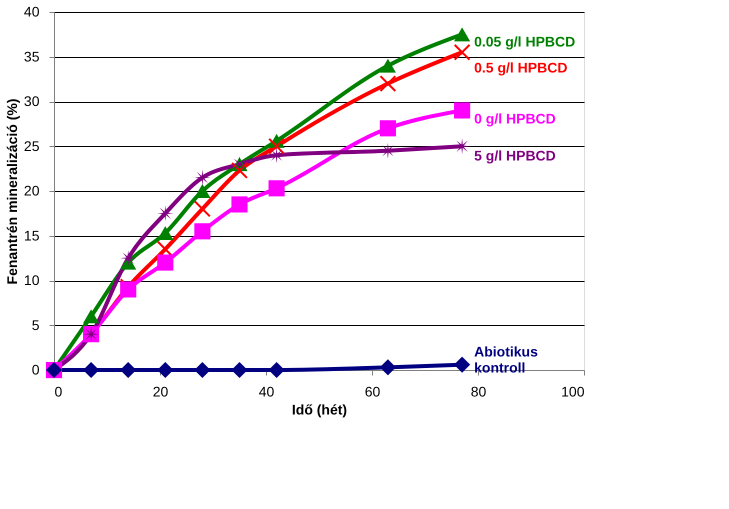 The image size is (729, 509). What do you see at coordinates (12, 191) in the screenshot?
I see `y-axis-title: Fenantrén mineralizáció (%)` at bounding box center [12, 191].